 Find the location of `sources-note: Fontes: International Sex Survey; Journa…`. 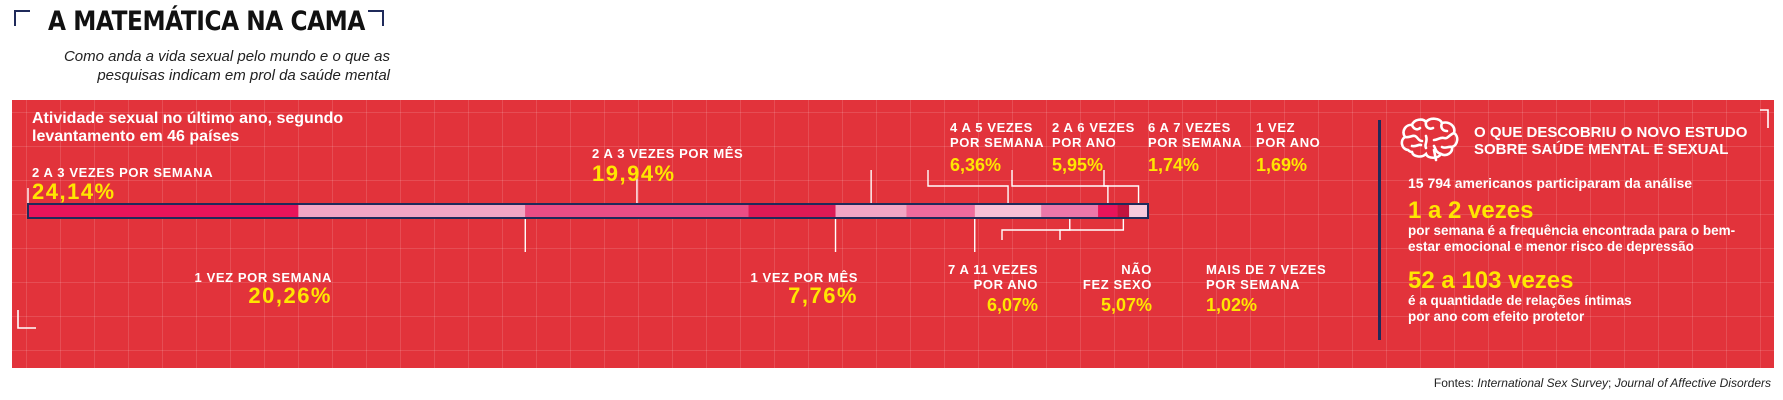

sources-note: Fontes: International Sex Survey; Journa… is located at coordinates (1602, 383).